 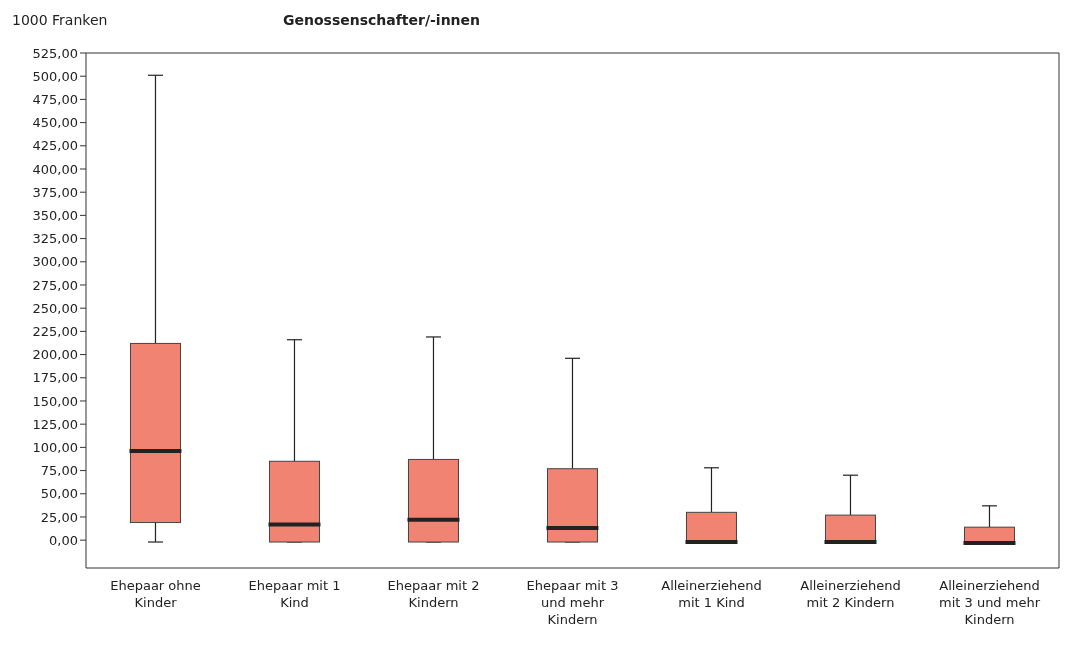 What do you see at coordinates (55, 169) in the screenshot?
I see `y-tick-label: 400,00` at bounding box center [55, 169].